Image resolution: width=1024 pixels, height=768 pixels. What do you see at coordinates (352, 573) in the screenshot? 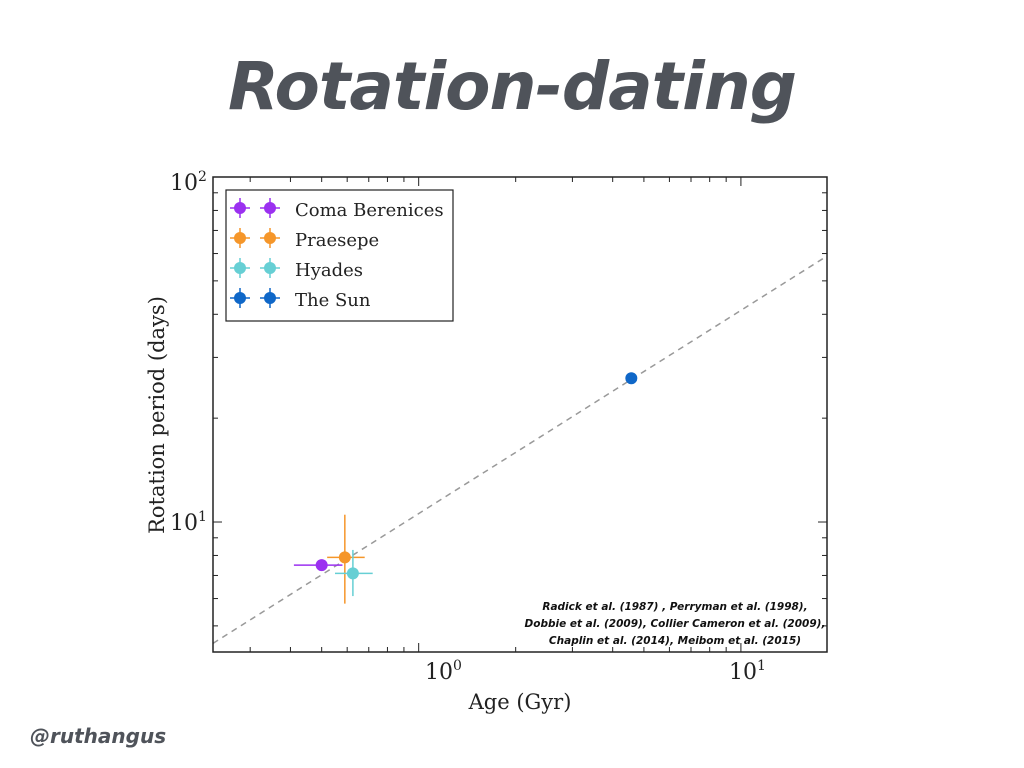
I see `point-hyades` at bounding box center [352, 573].